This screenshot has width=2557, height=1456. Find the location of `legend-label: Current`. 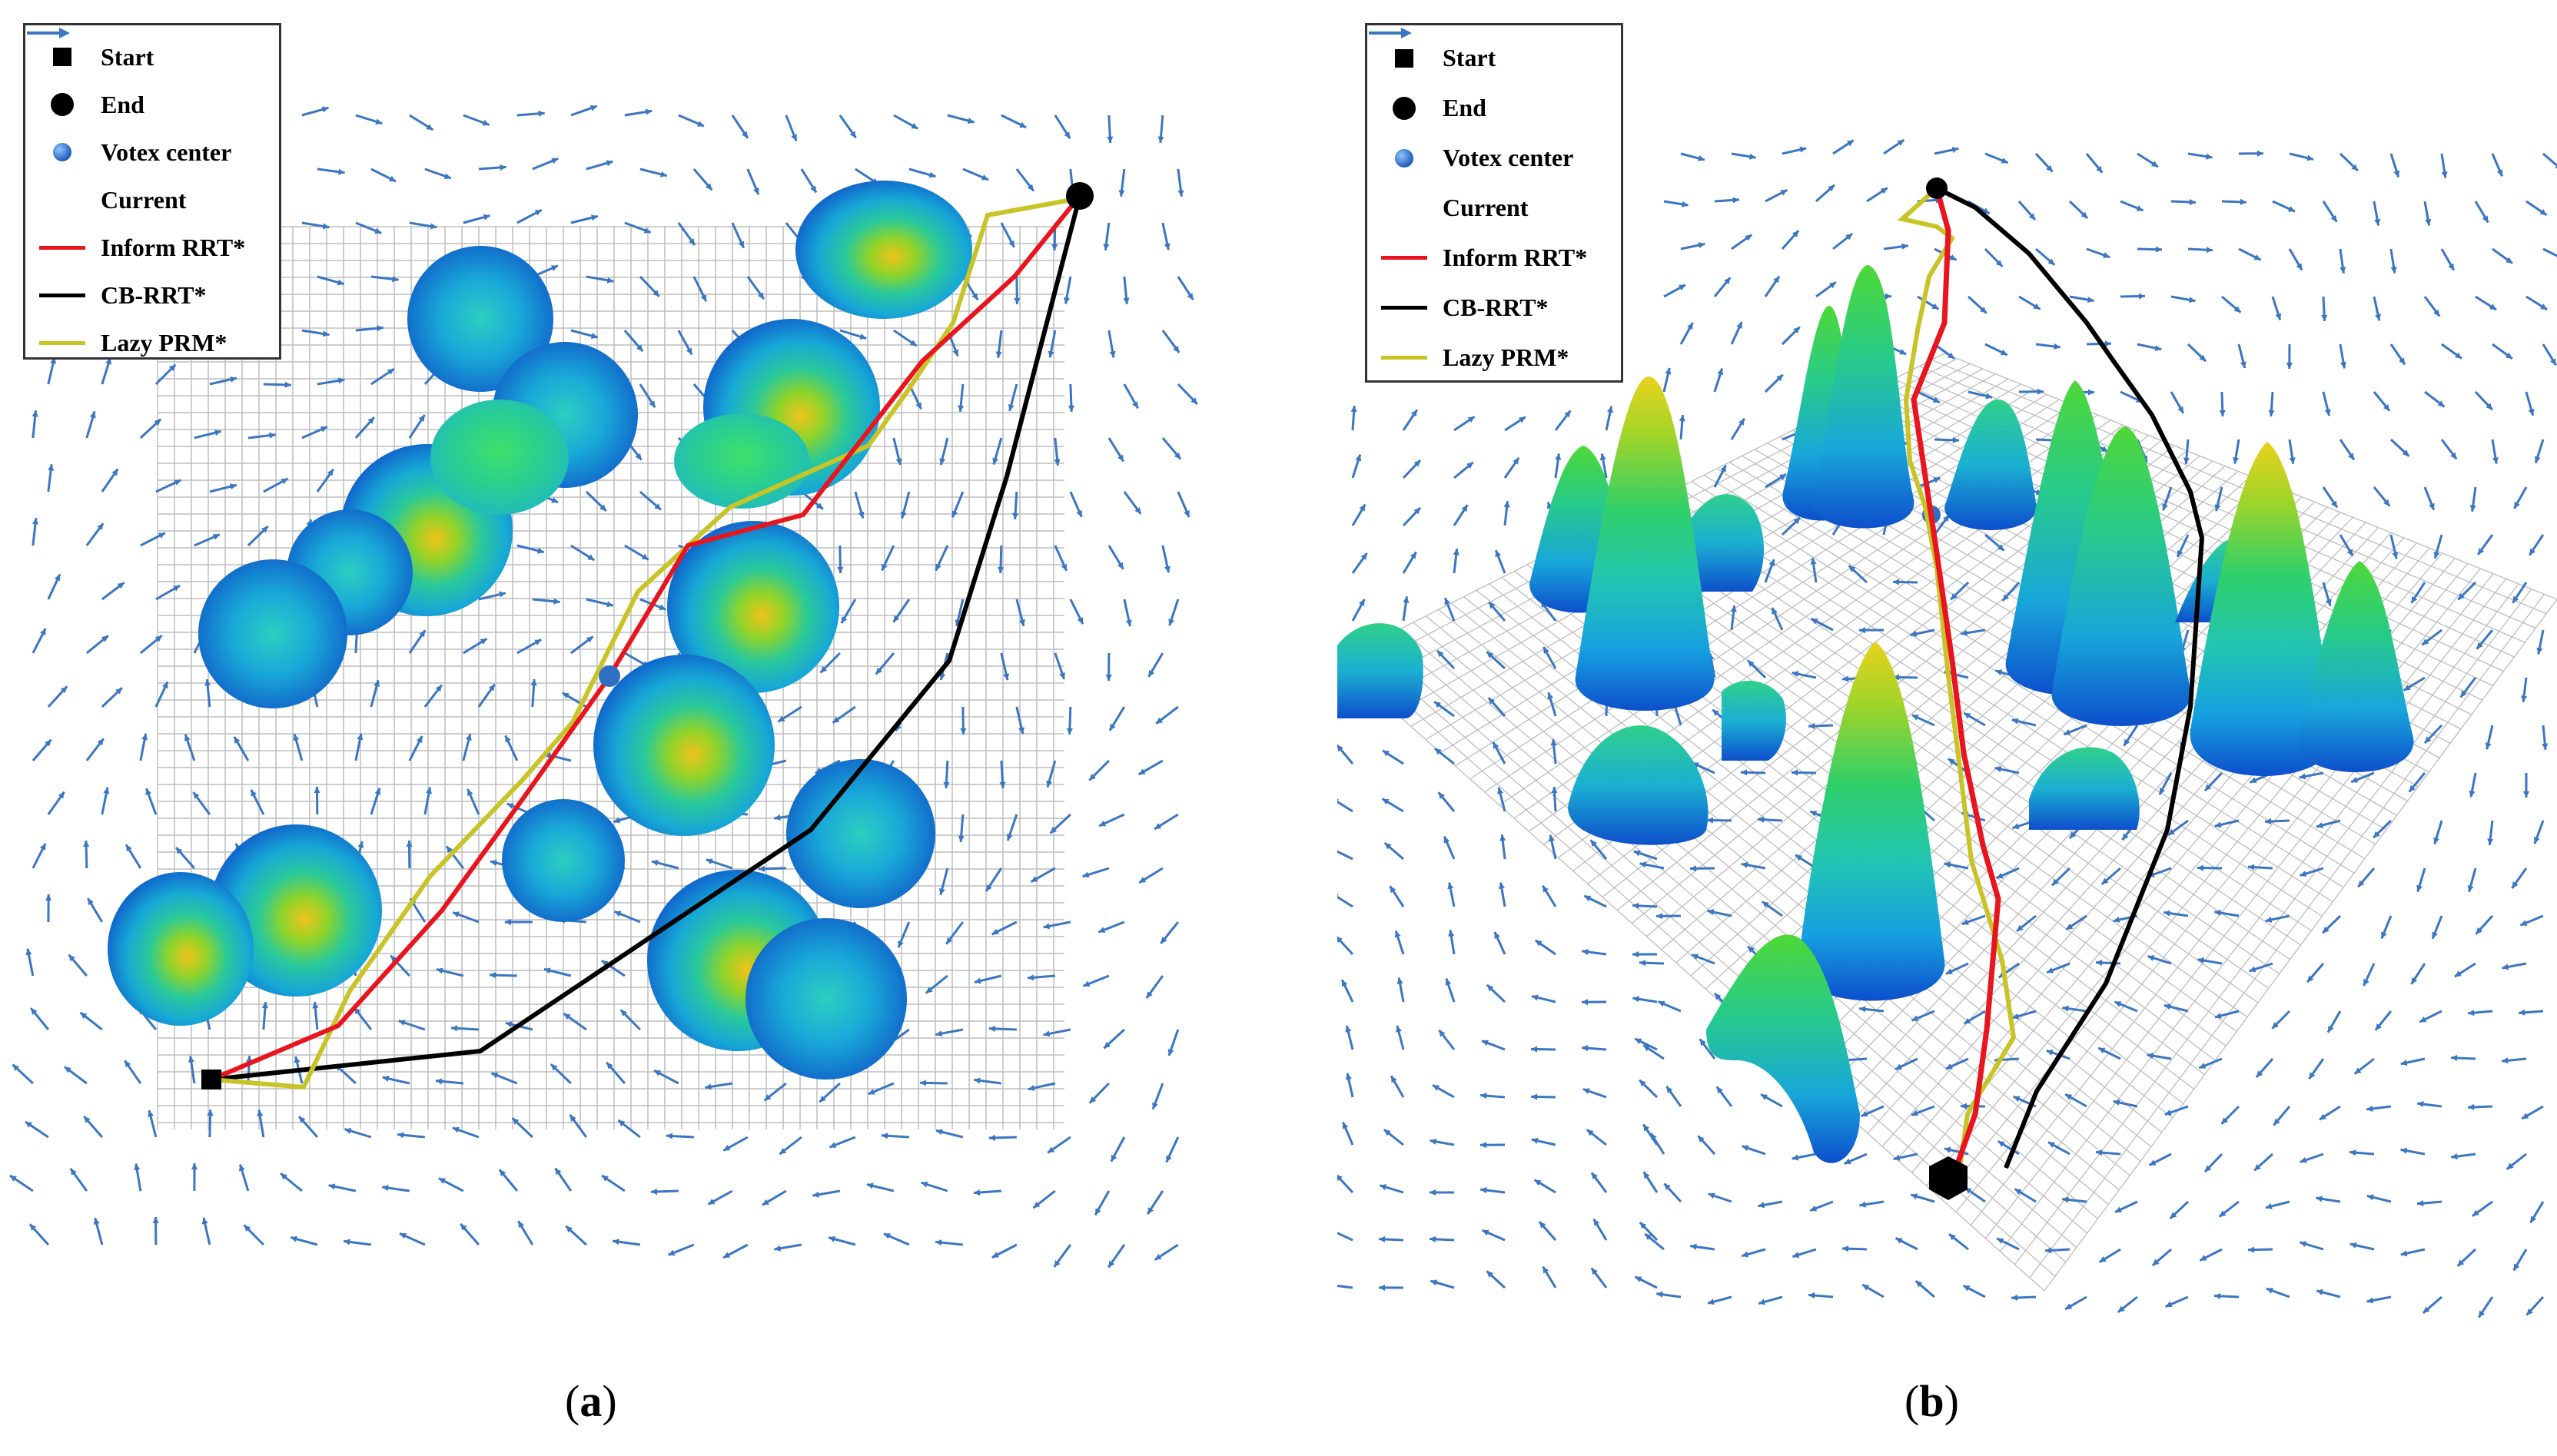

legend-label: Current is located at coordinates (144, 200).